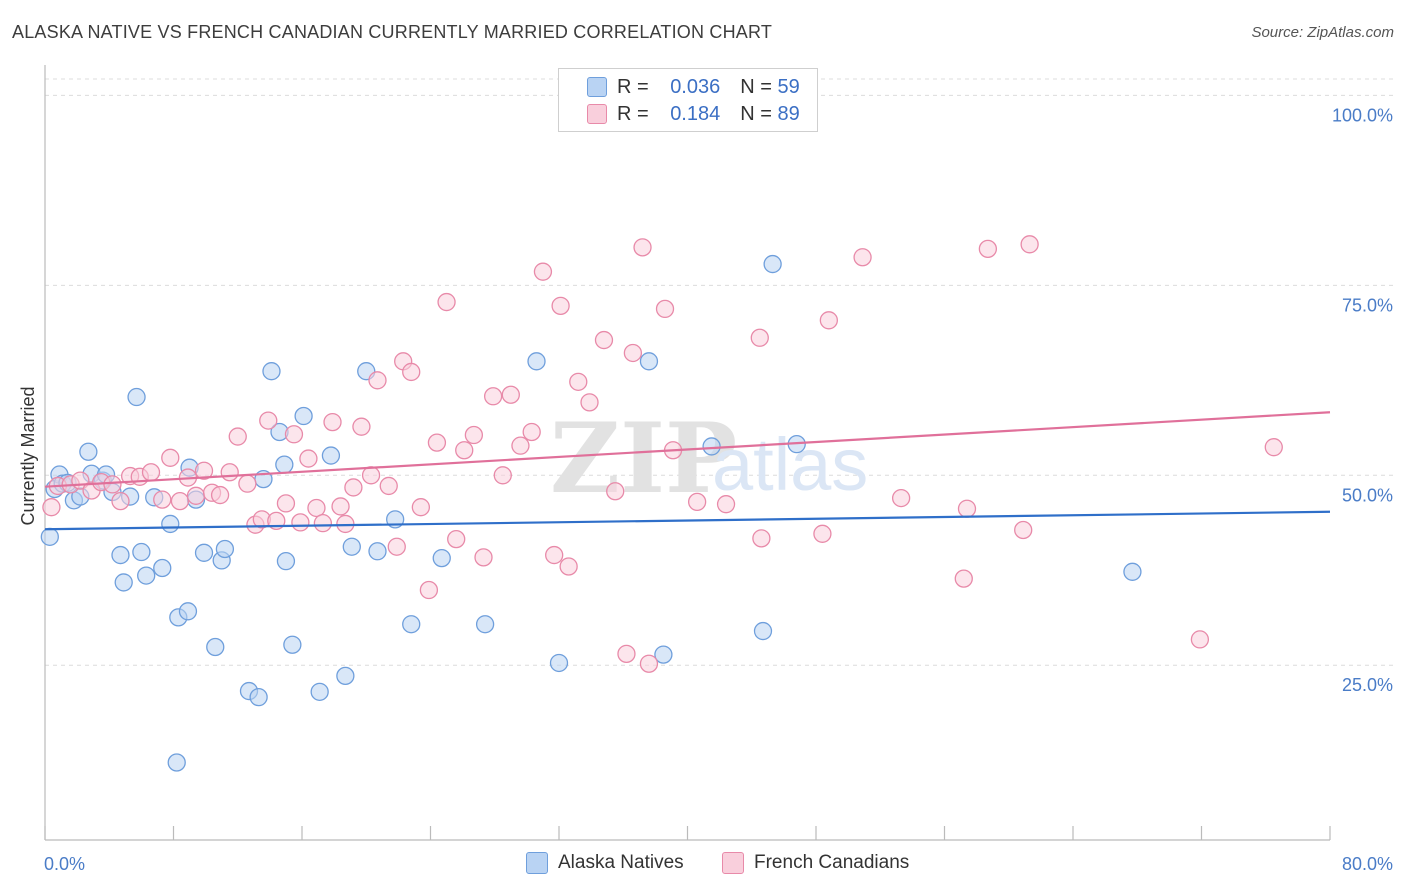 The height and width of the screenshot is (892, 1406). Describe the element at coordinates (28, 455) in the screenshot. I see `y-axis-title: Currently Married` at that location.